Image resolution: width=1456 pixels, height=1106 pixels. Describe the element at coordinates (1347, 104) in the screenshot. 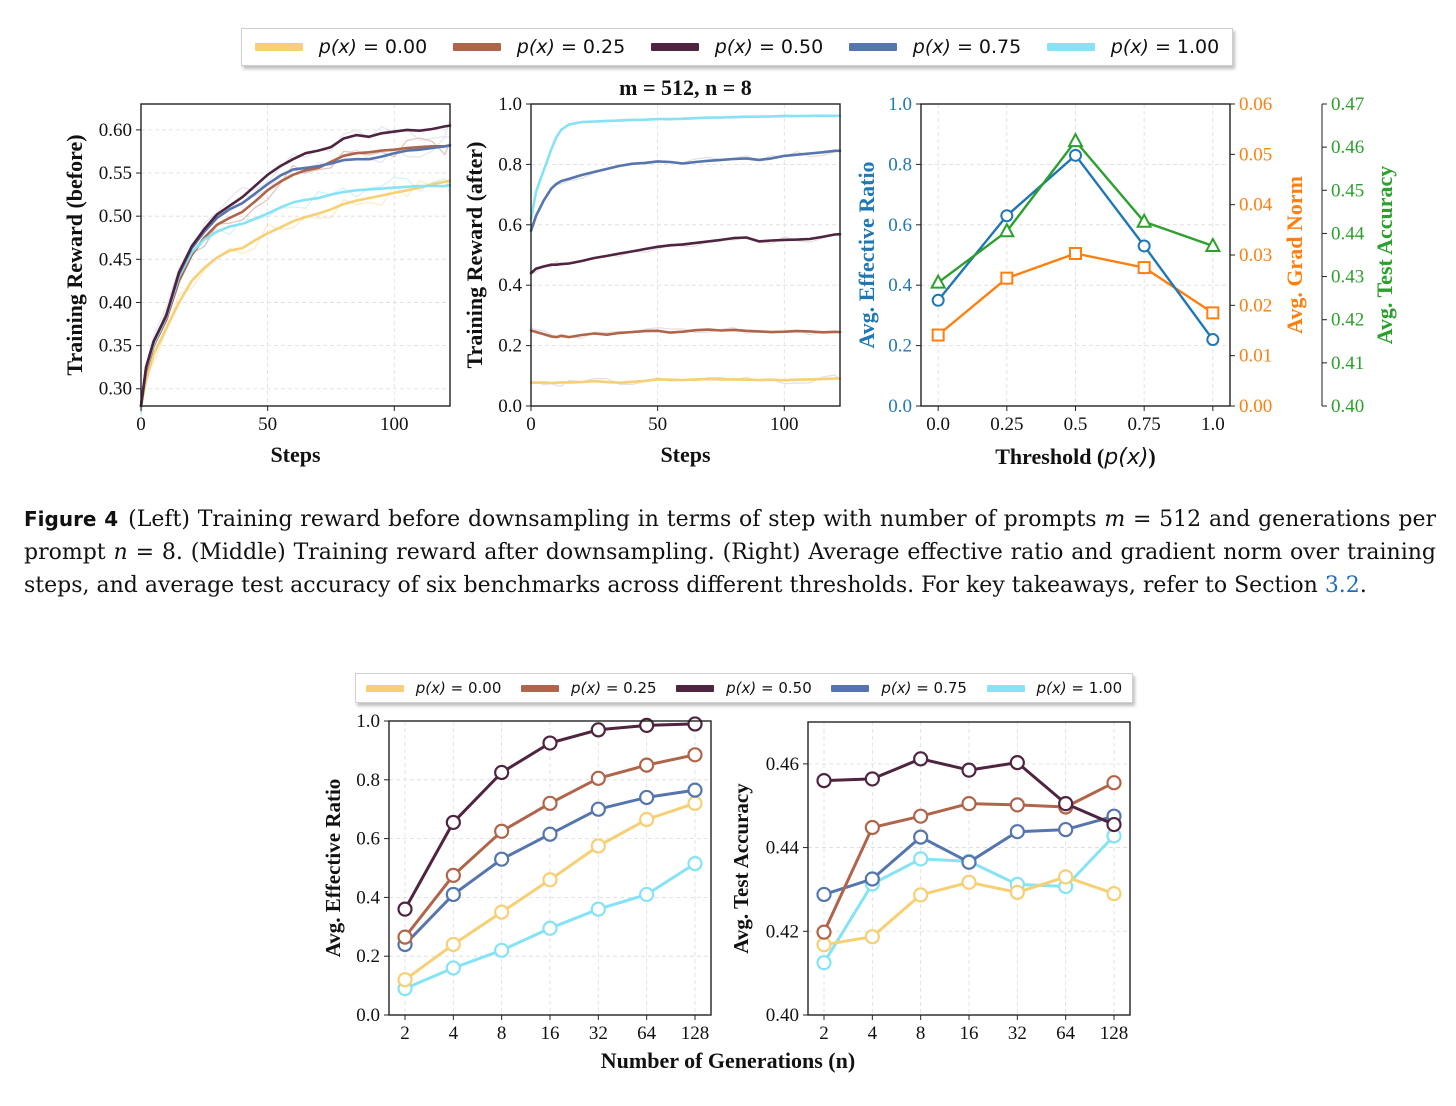

I see `y-tick-label: 0.47` at that location.